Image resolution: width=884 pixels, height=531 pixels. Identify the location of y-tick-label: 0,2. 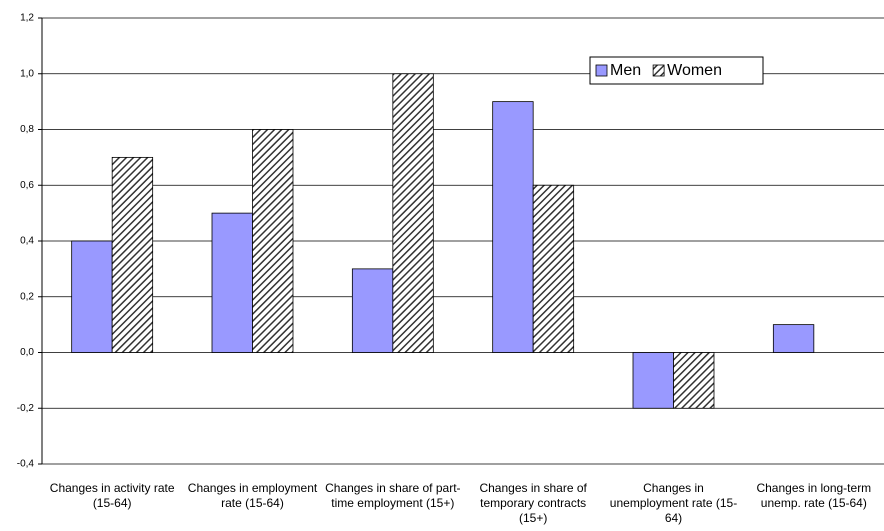
(27, 296).